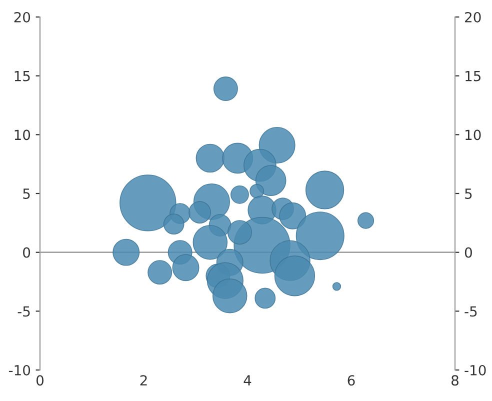 The width and height of the screenshot is (492, 401). I want to click on y2-tick-label: 15, so click(473, 76).